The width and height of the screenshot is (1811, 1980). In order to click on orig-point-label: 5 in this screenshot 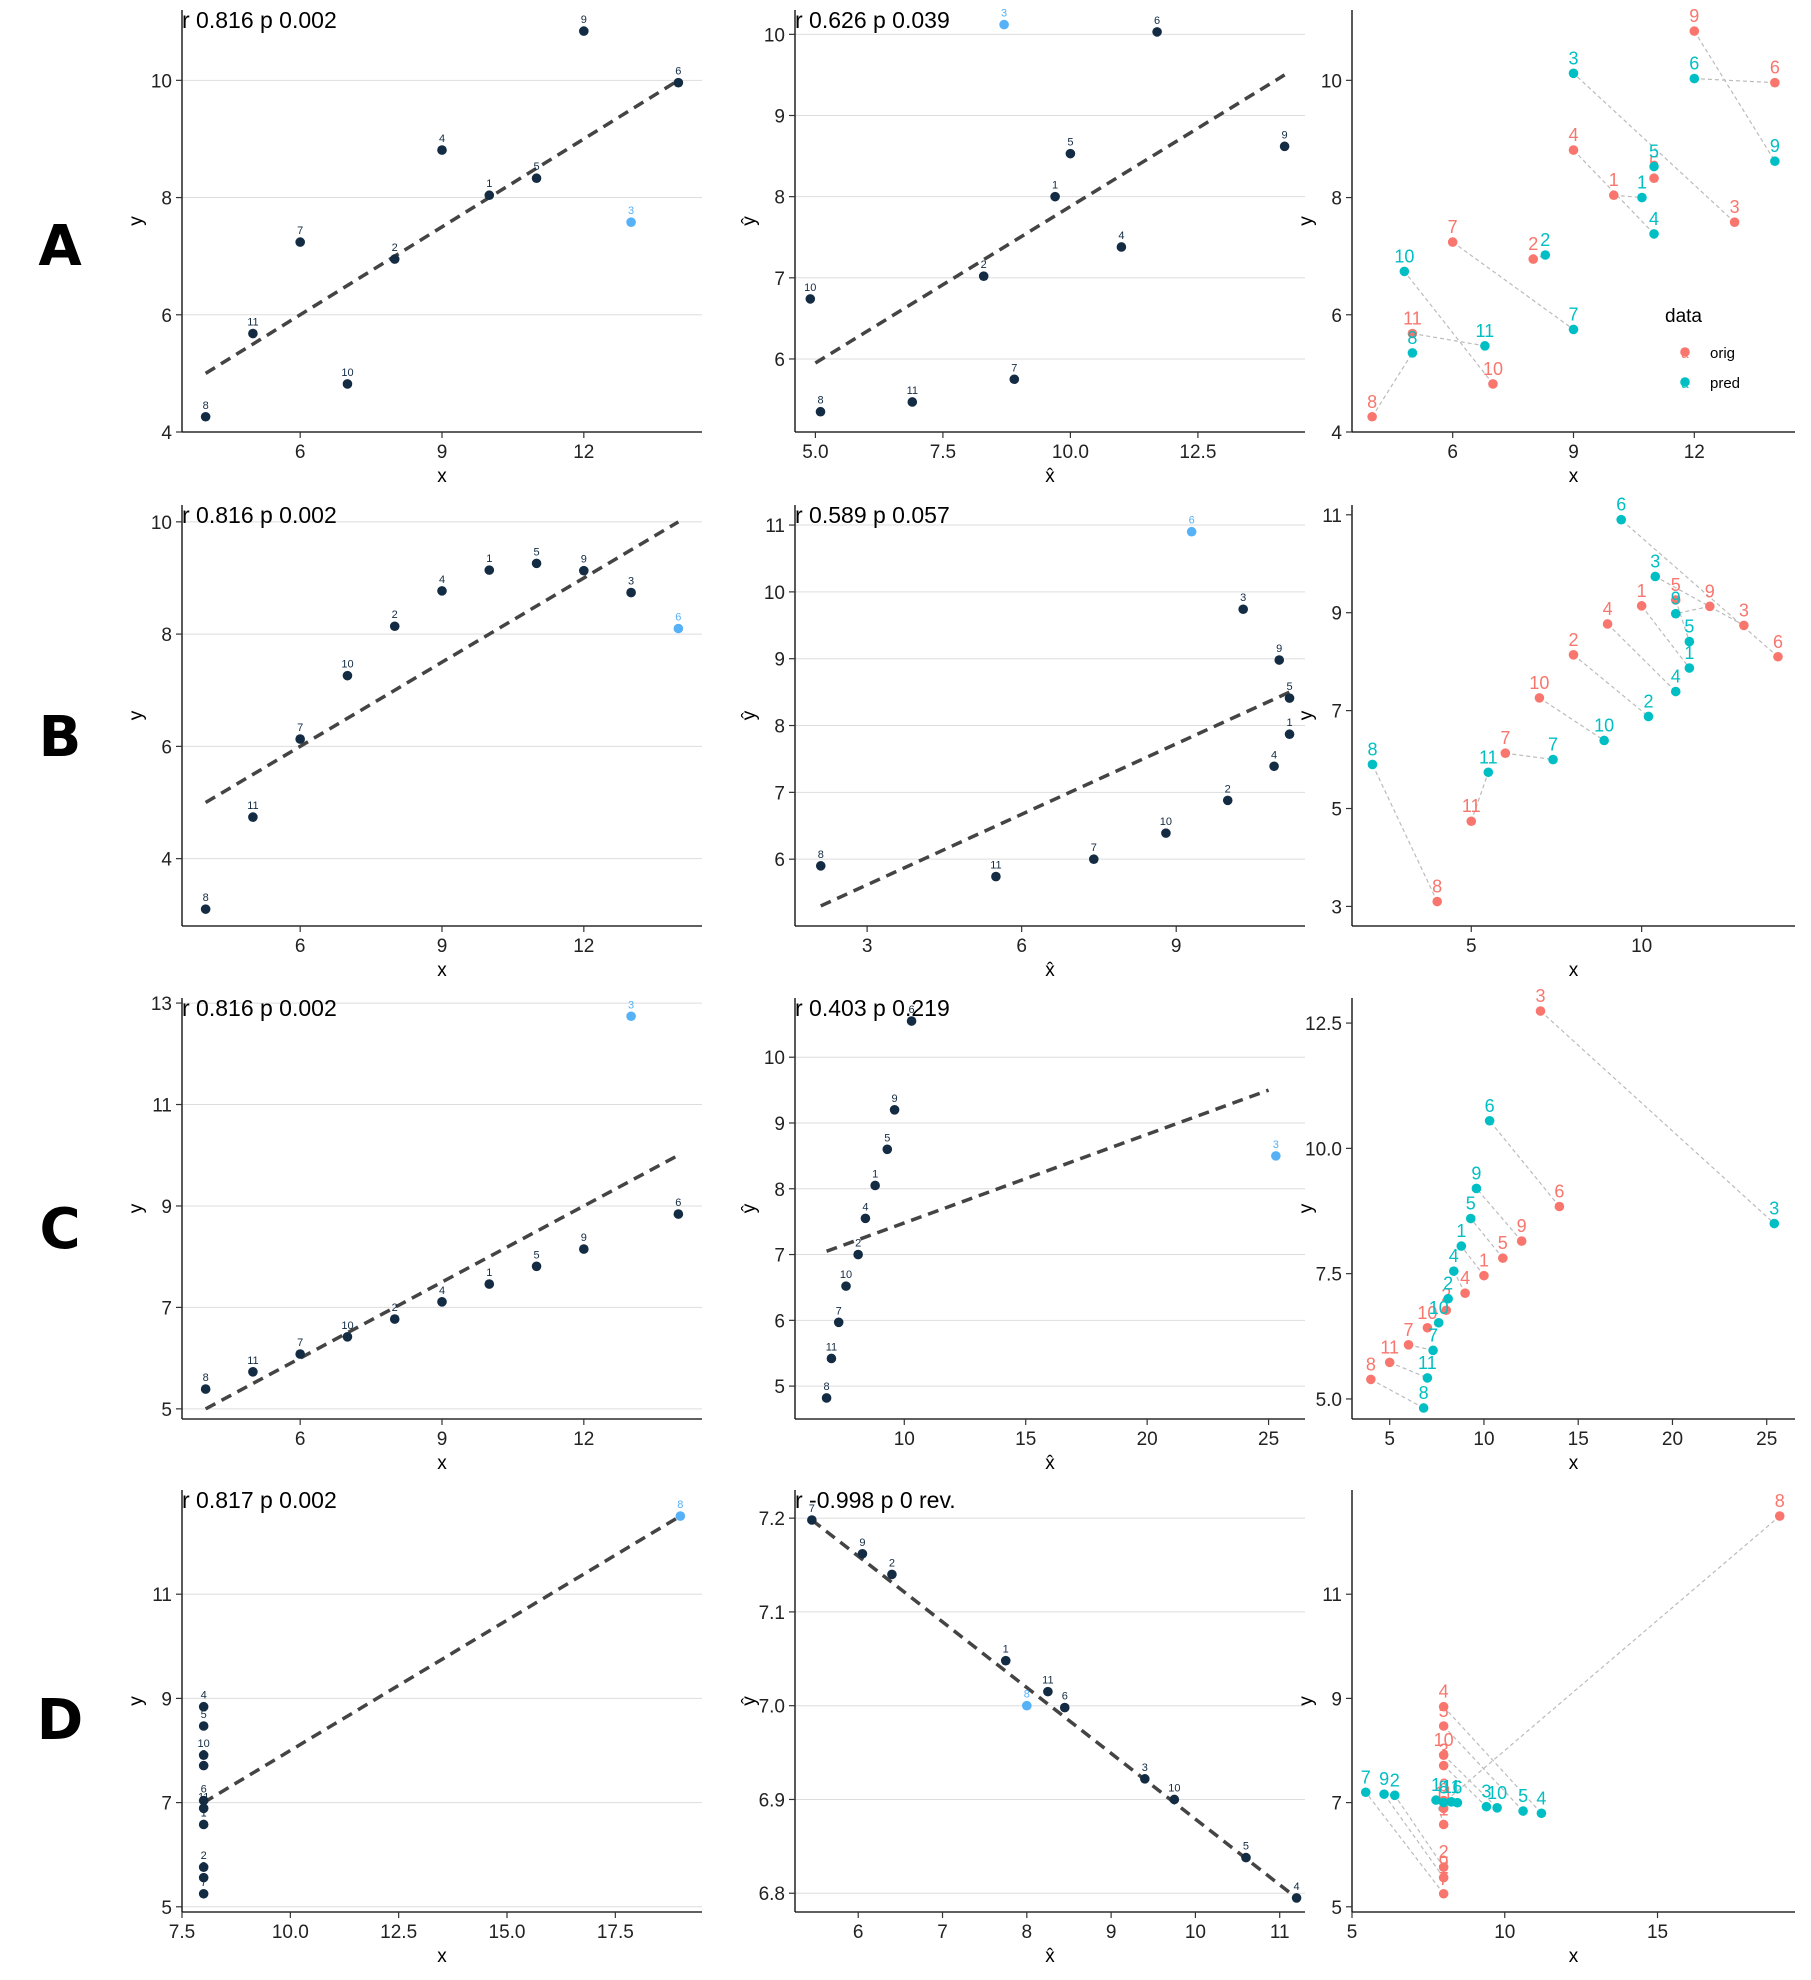, I will do `click(1503, 1243)`.